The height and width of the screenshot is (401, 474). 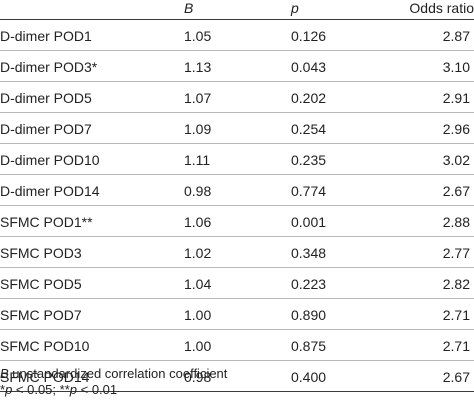 What do you see at coordinates (295, 8) in the screenshot?
I see `header-p: p` at bounding box center [295, 8].